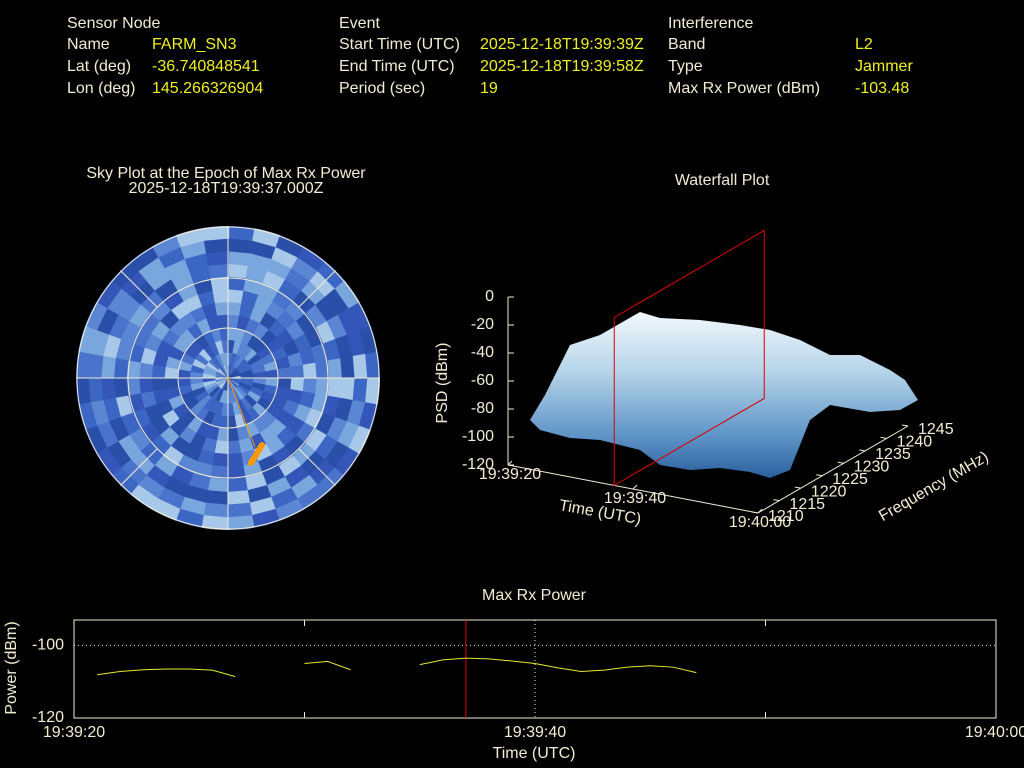 Image resolution: width=1024 pixels, height=768 pixels. I want to click on track, so click(256, 454).